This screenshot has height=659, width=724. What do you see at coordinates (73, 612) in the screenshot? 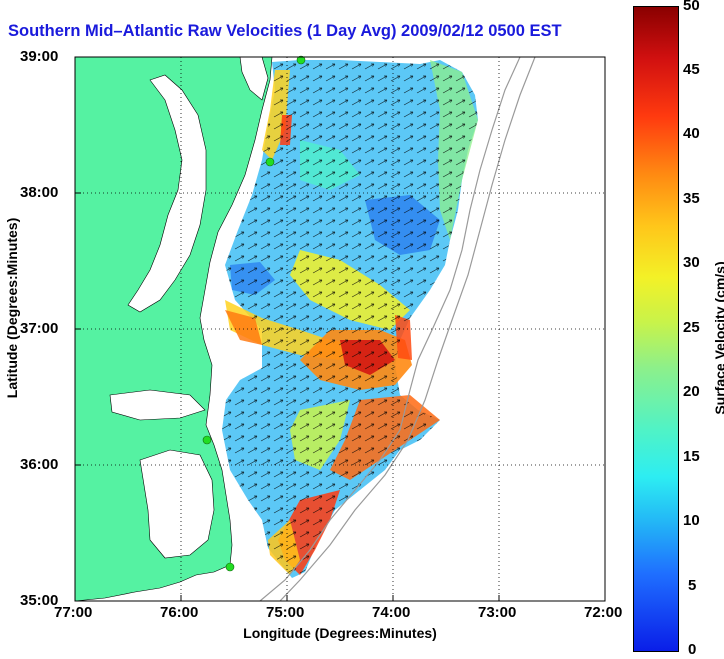
I see `x-tick-label: 77:00` at bounding box center [73, 612].